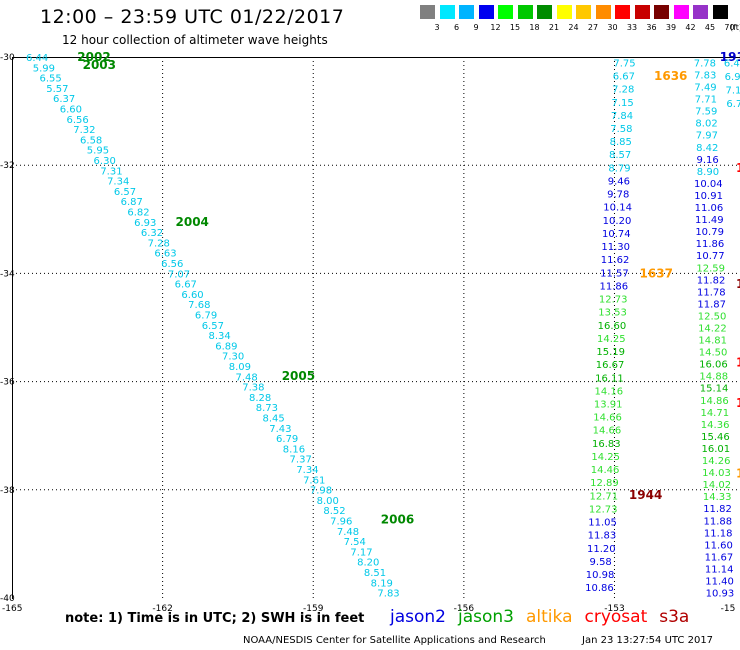 The image size is (740, 650). I want to click on track-c-time-label: 1634, so click(738, 474).